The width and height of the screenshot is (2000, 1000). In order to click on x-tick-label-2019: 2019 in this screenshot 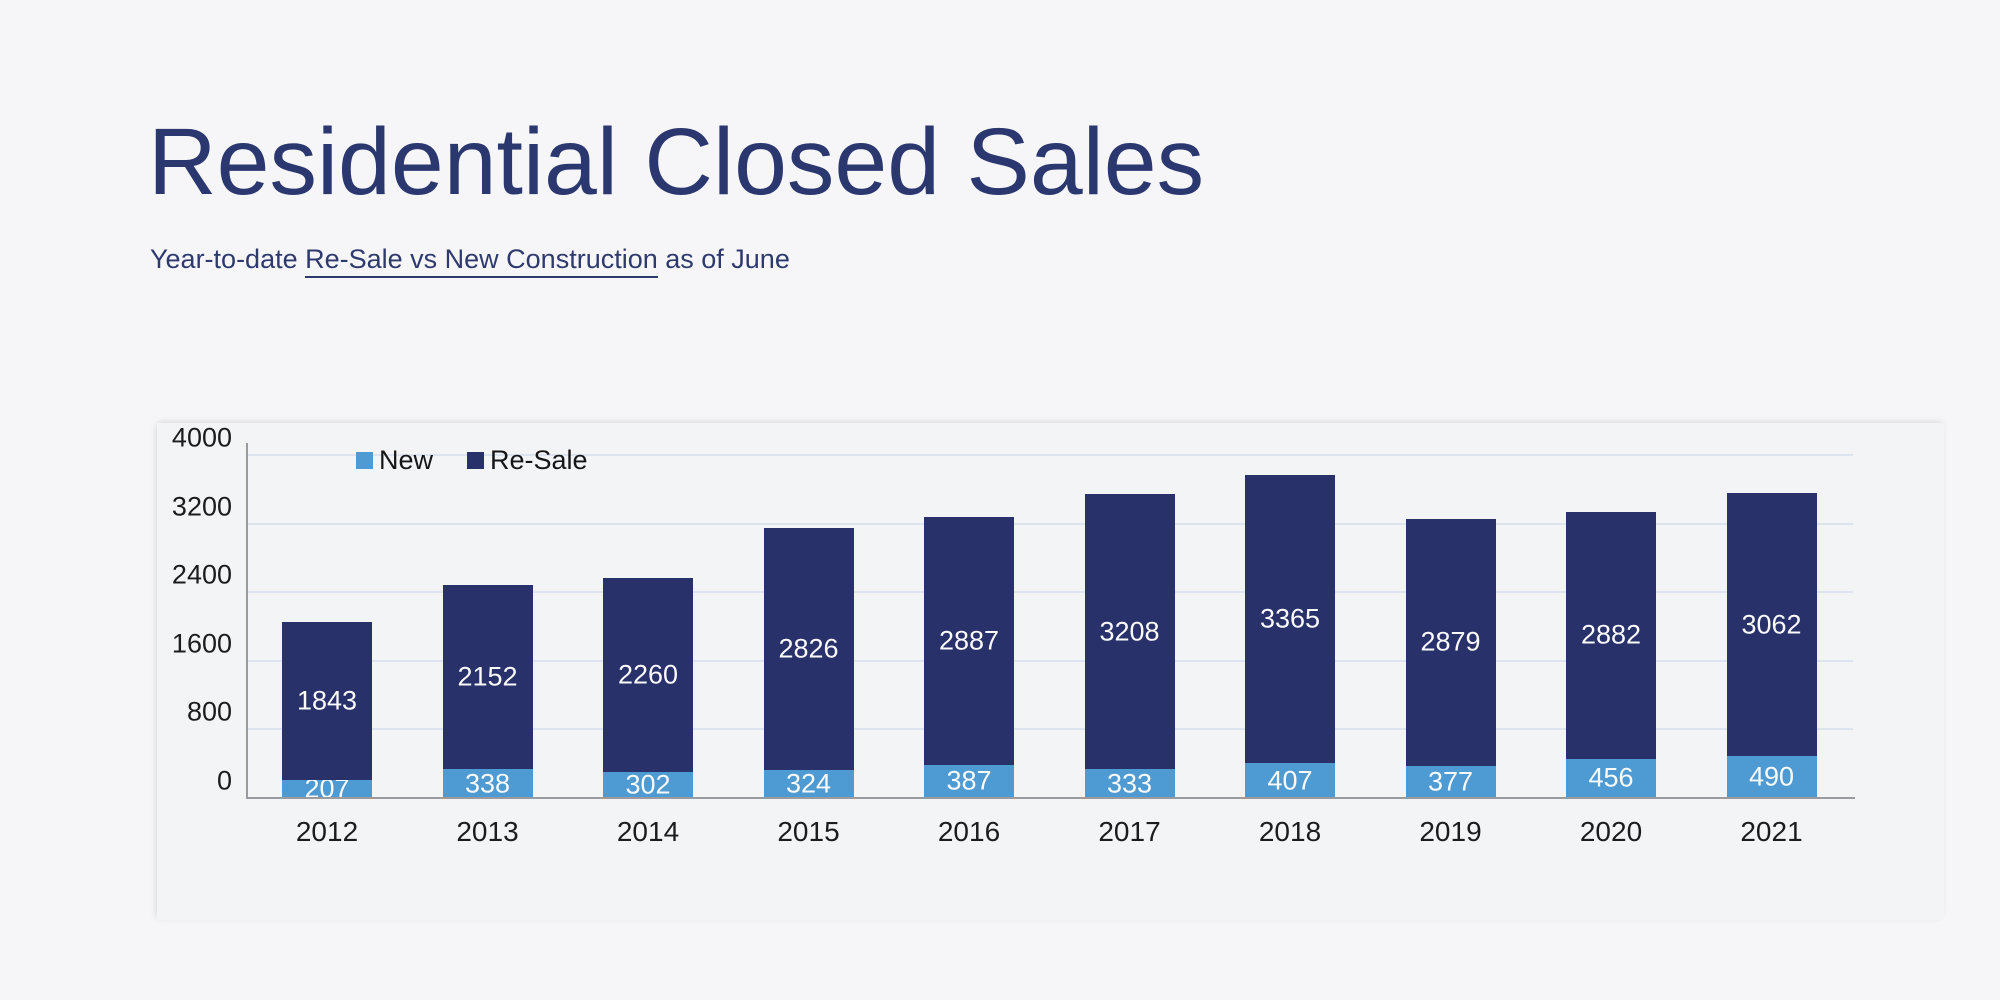, I will do `click(1450, 831)`.